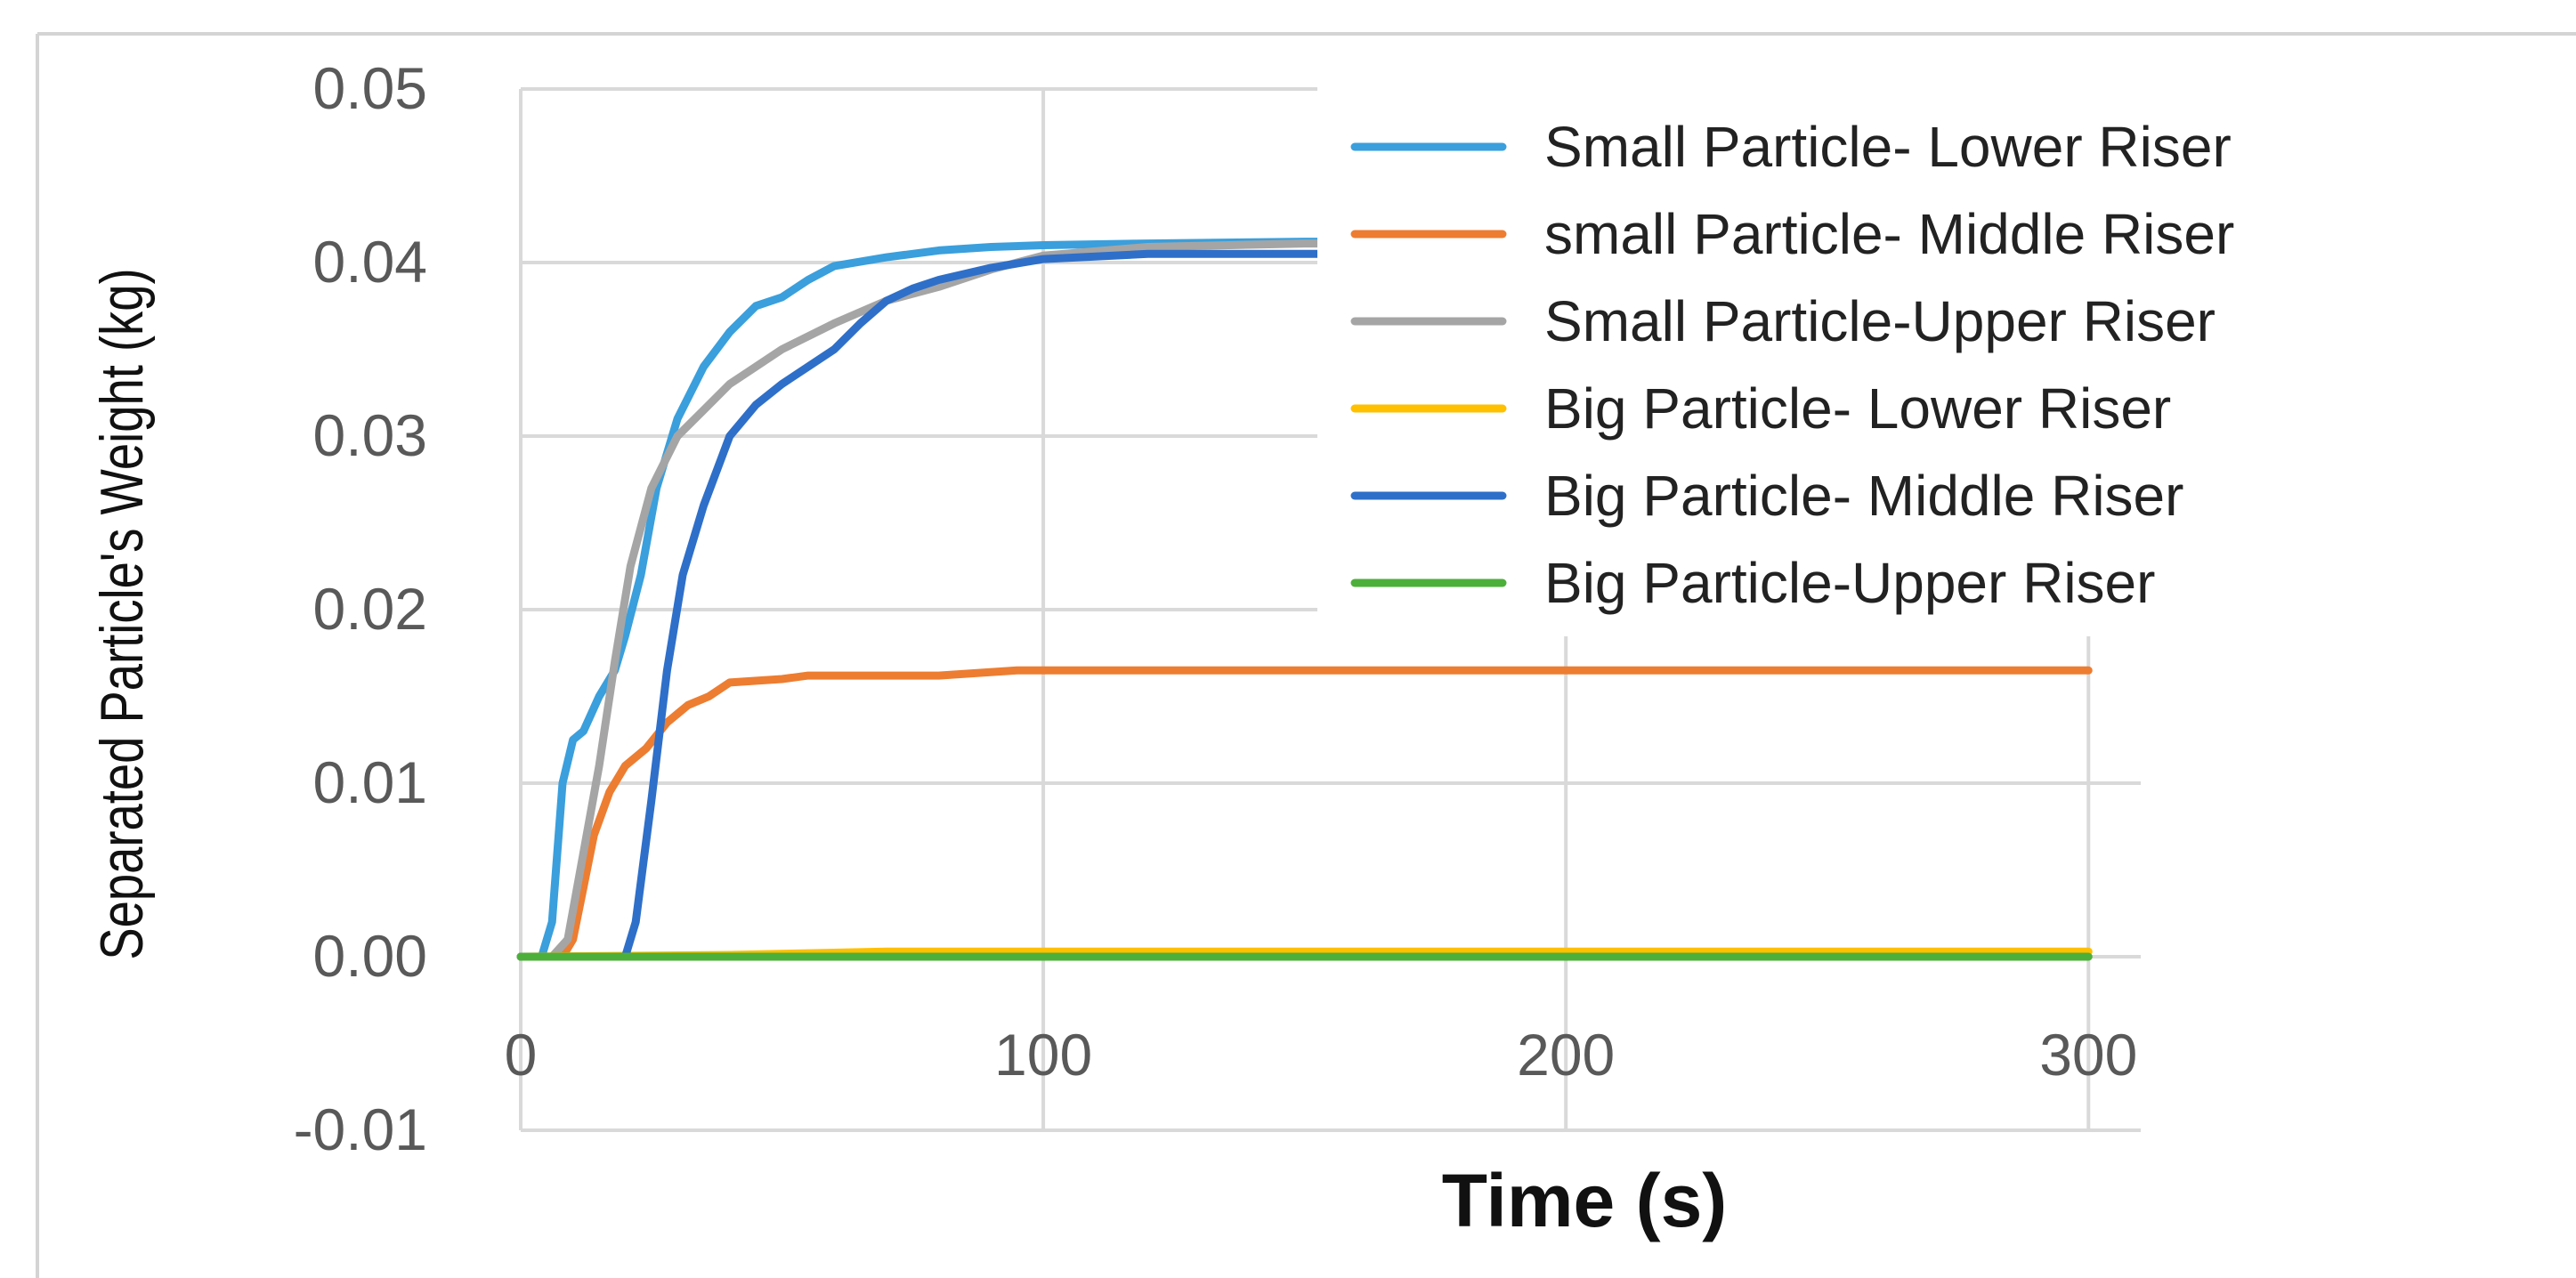 Image resolution: width=2576 pixels, height=1278 pixels. What do you see at coordinates (361, 1129) in the screenshot?
I see `y-tick-label: -0.01` at bounding box center [361, 1129].